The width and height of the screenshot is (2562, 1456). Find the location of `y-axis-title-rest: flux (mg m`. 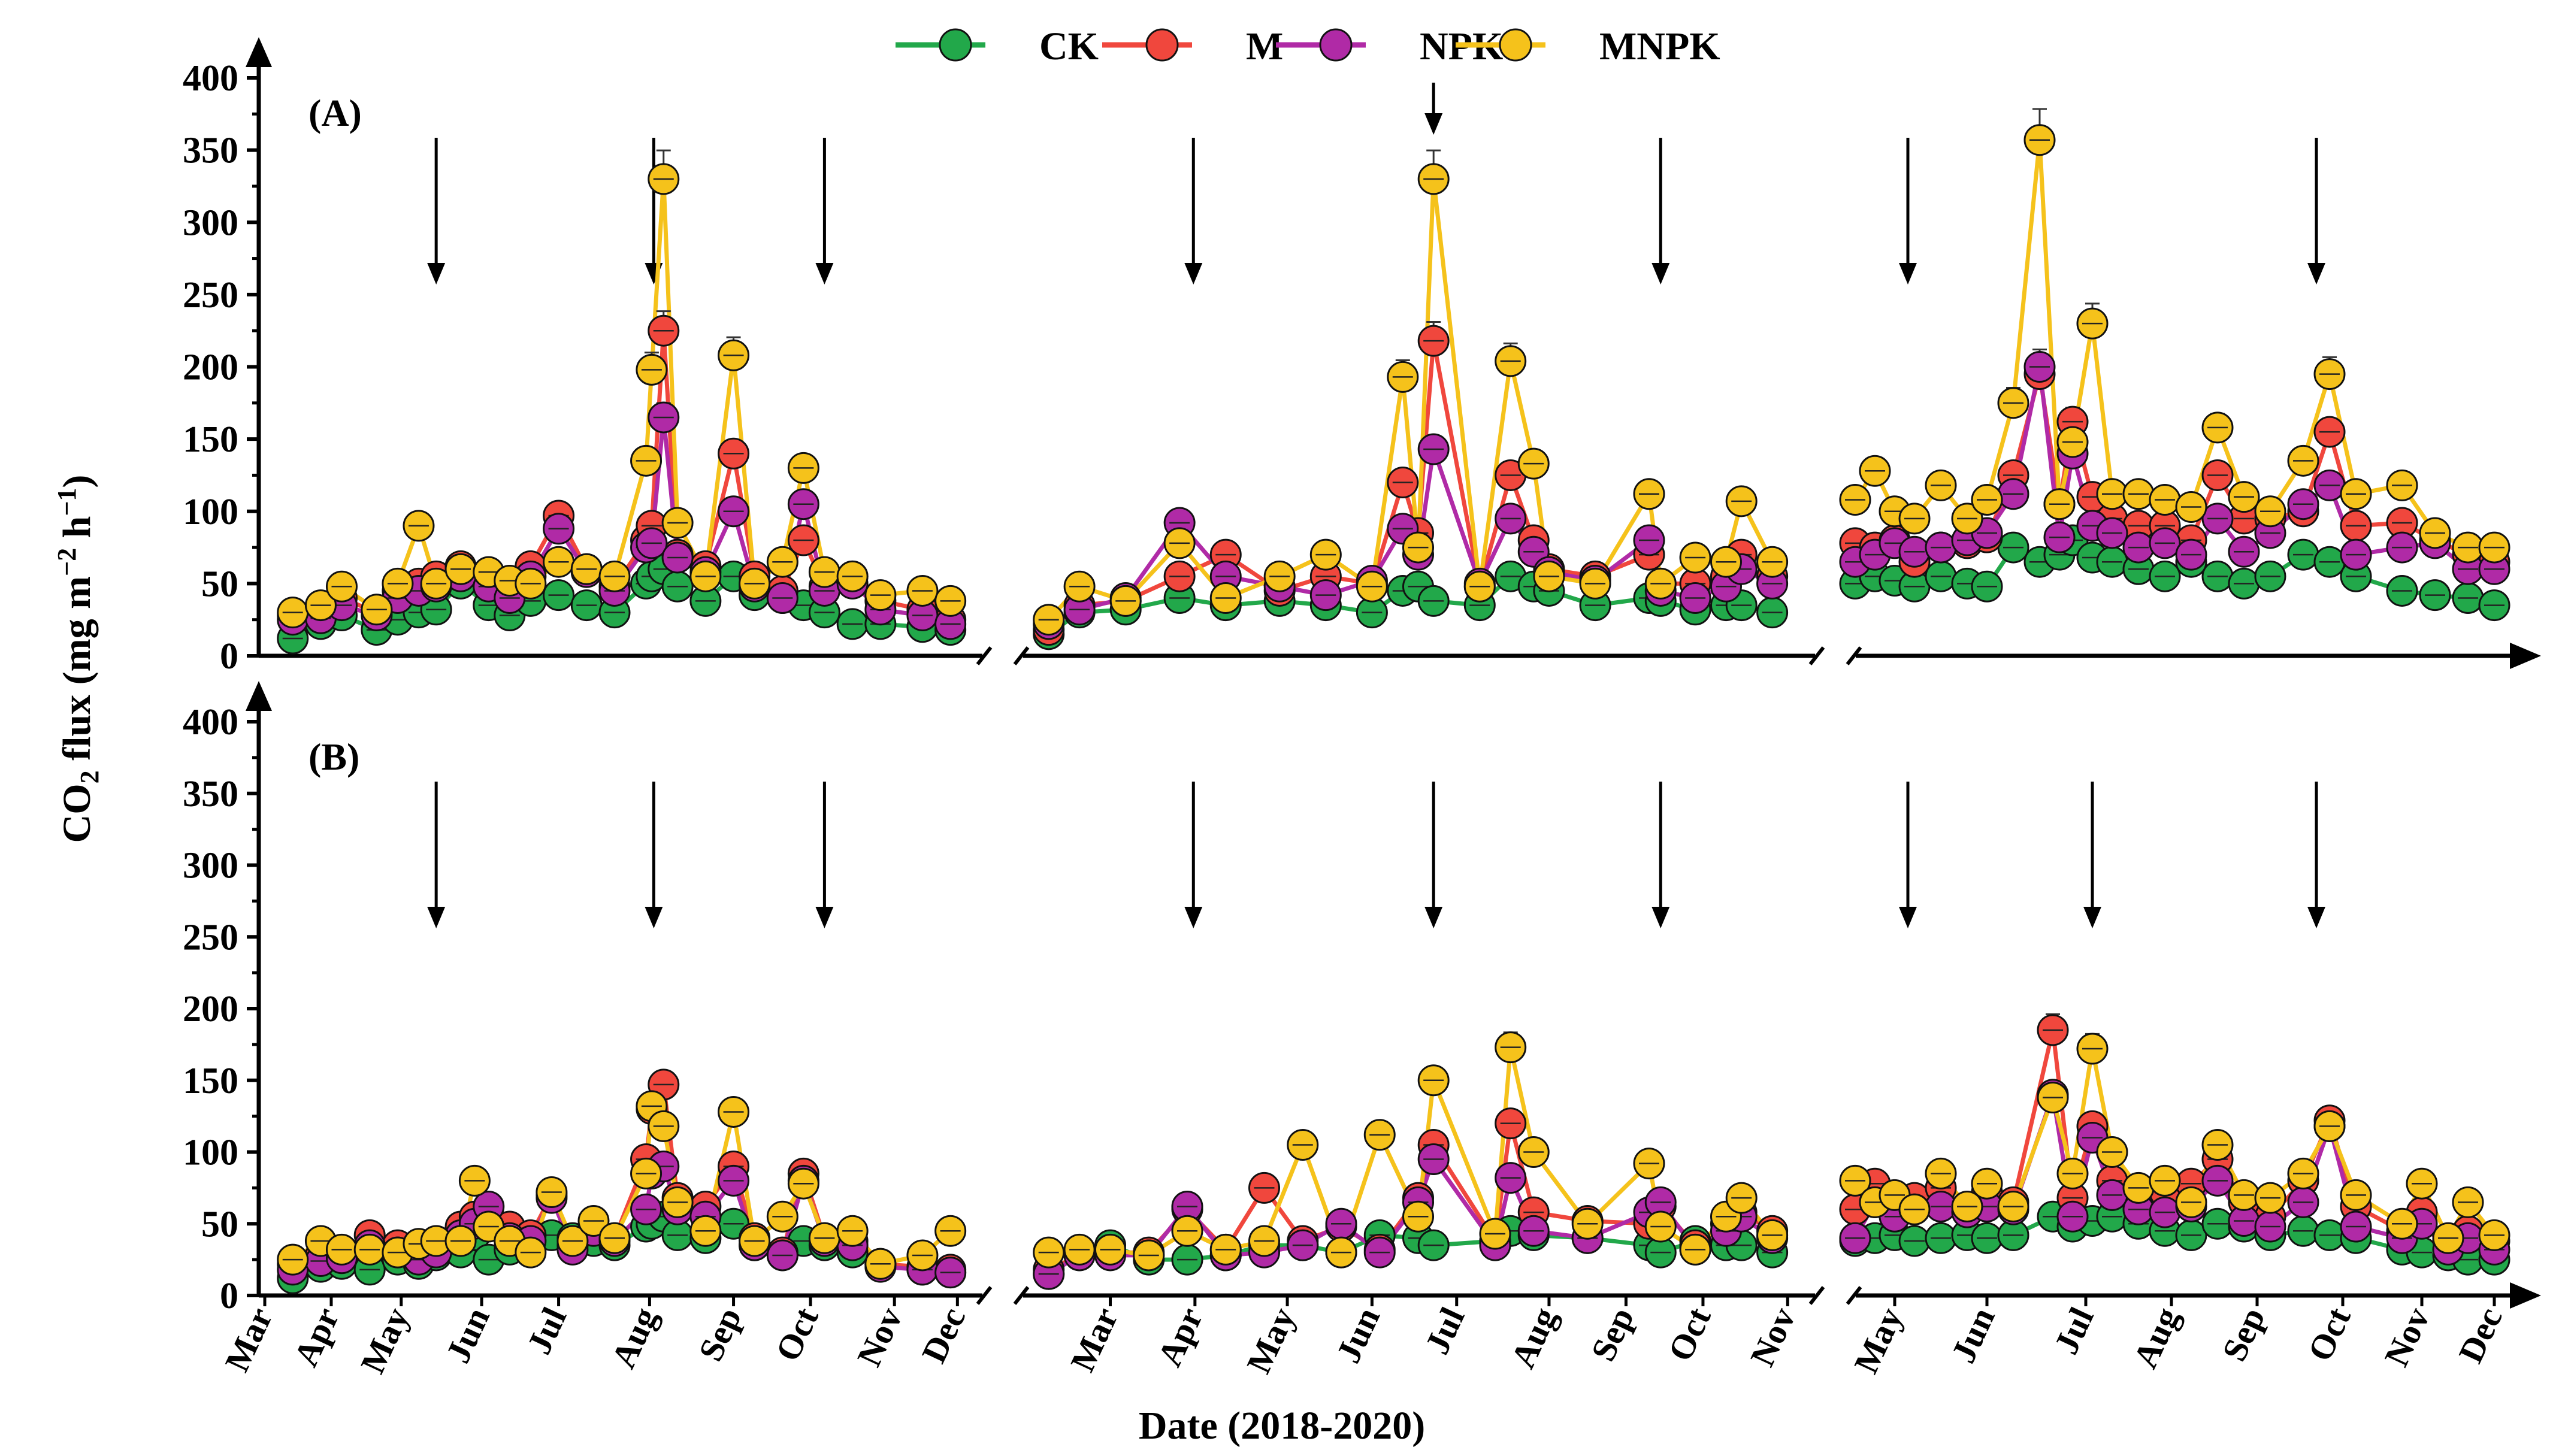

y-axis-title-rest: flux (mg m is located at coordinates (77, 673).